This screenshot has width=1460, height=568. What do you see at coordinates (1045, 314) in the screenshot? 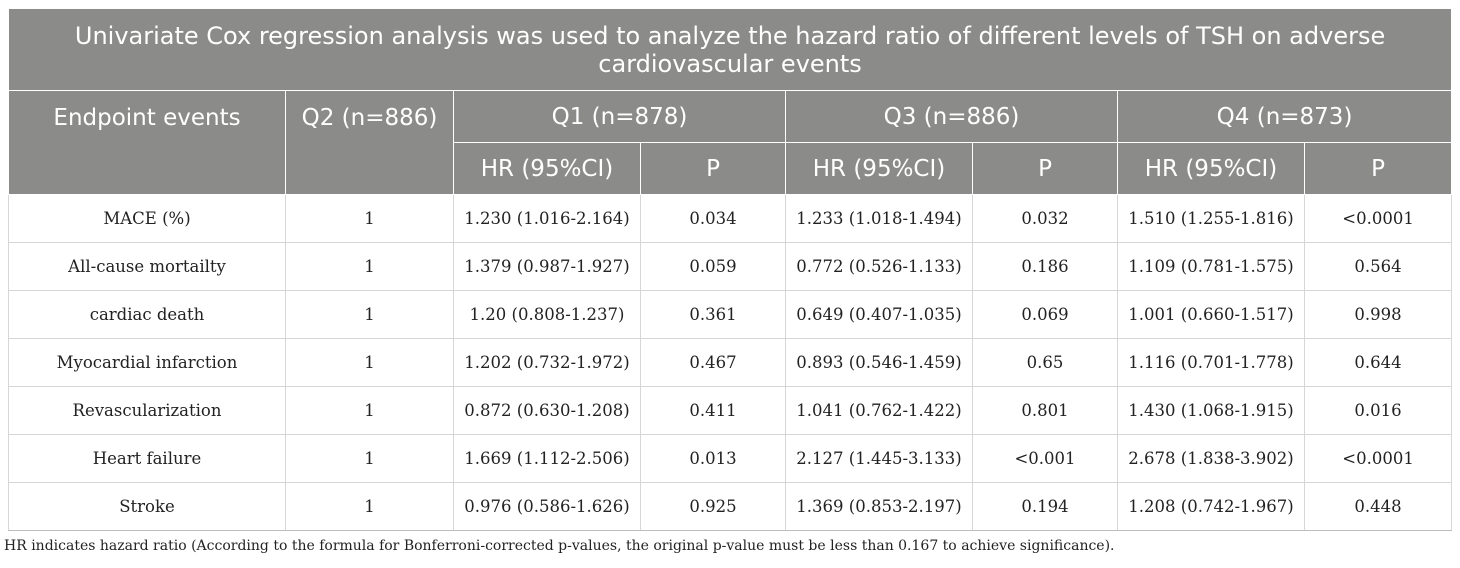
I see `cell-q3-p: 0.069` at bounding box center [1045, 314].